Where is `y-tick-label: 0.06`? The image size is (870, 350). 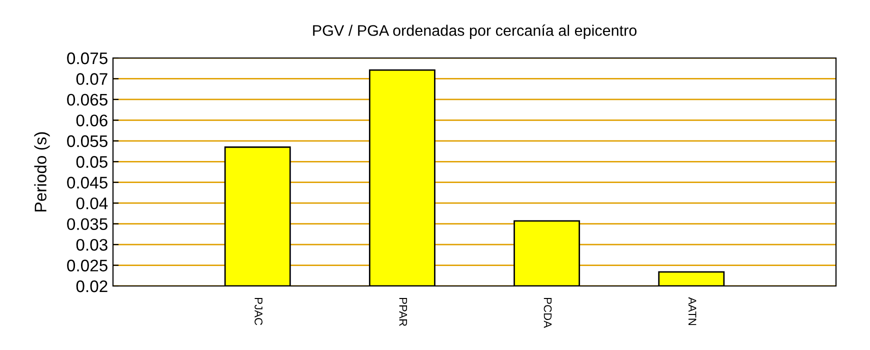 y-tick-label: 0.06 is located at coordinates (92, 120).